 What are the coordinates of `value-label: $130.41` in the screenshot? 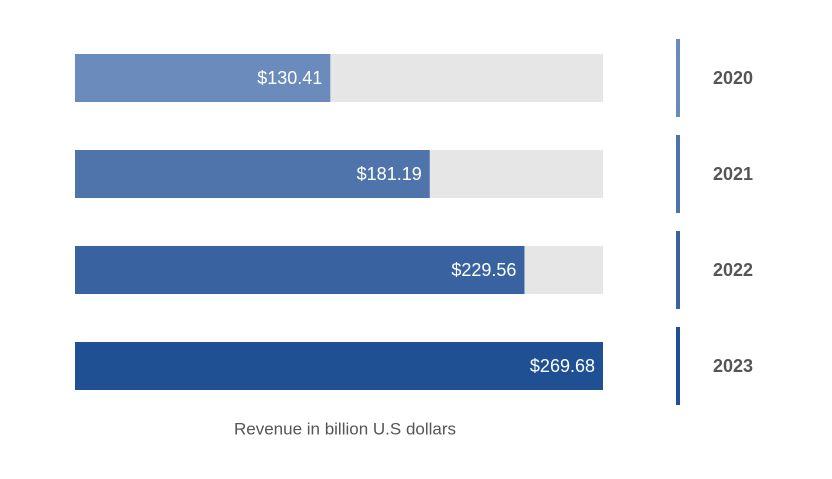 It's located at (289, 78).